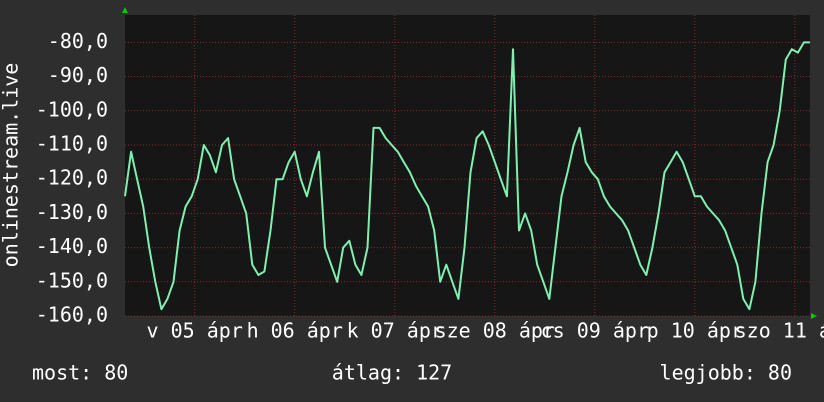 The width and height of the screenshot is (824, 402). Describe the element at coordinates (72, 280) in the screenshot. I see `y-tick-label: -150,0` at that location.